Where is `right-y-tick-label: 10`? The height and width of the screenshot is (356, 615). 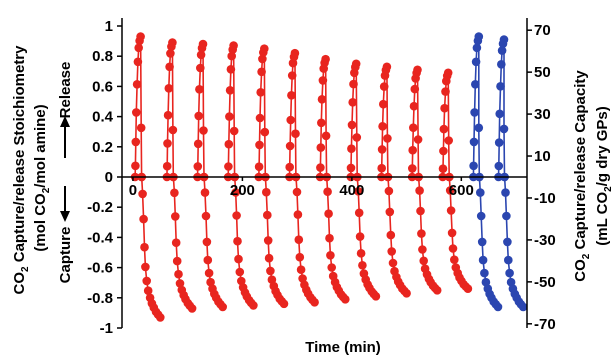
right-y-tick-label: 10 is located at coordinates (542, 156).